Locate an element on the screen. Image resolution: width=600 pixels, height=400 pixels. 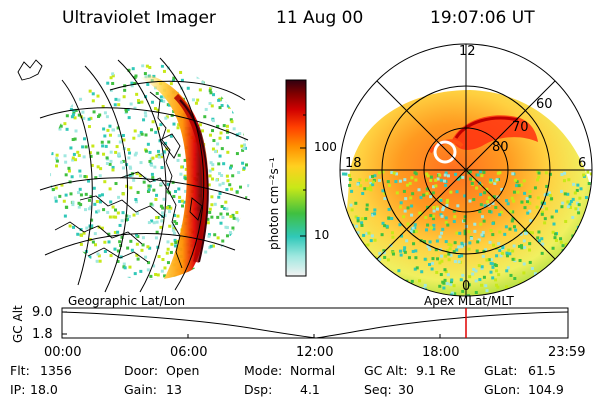
mlt-label-18: 18 is located at coordinates (353, 163).